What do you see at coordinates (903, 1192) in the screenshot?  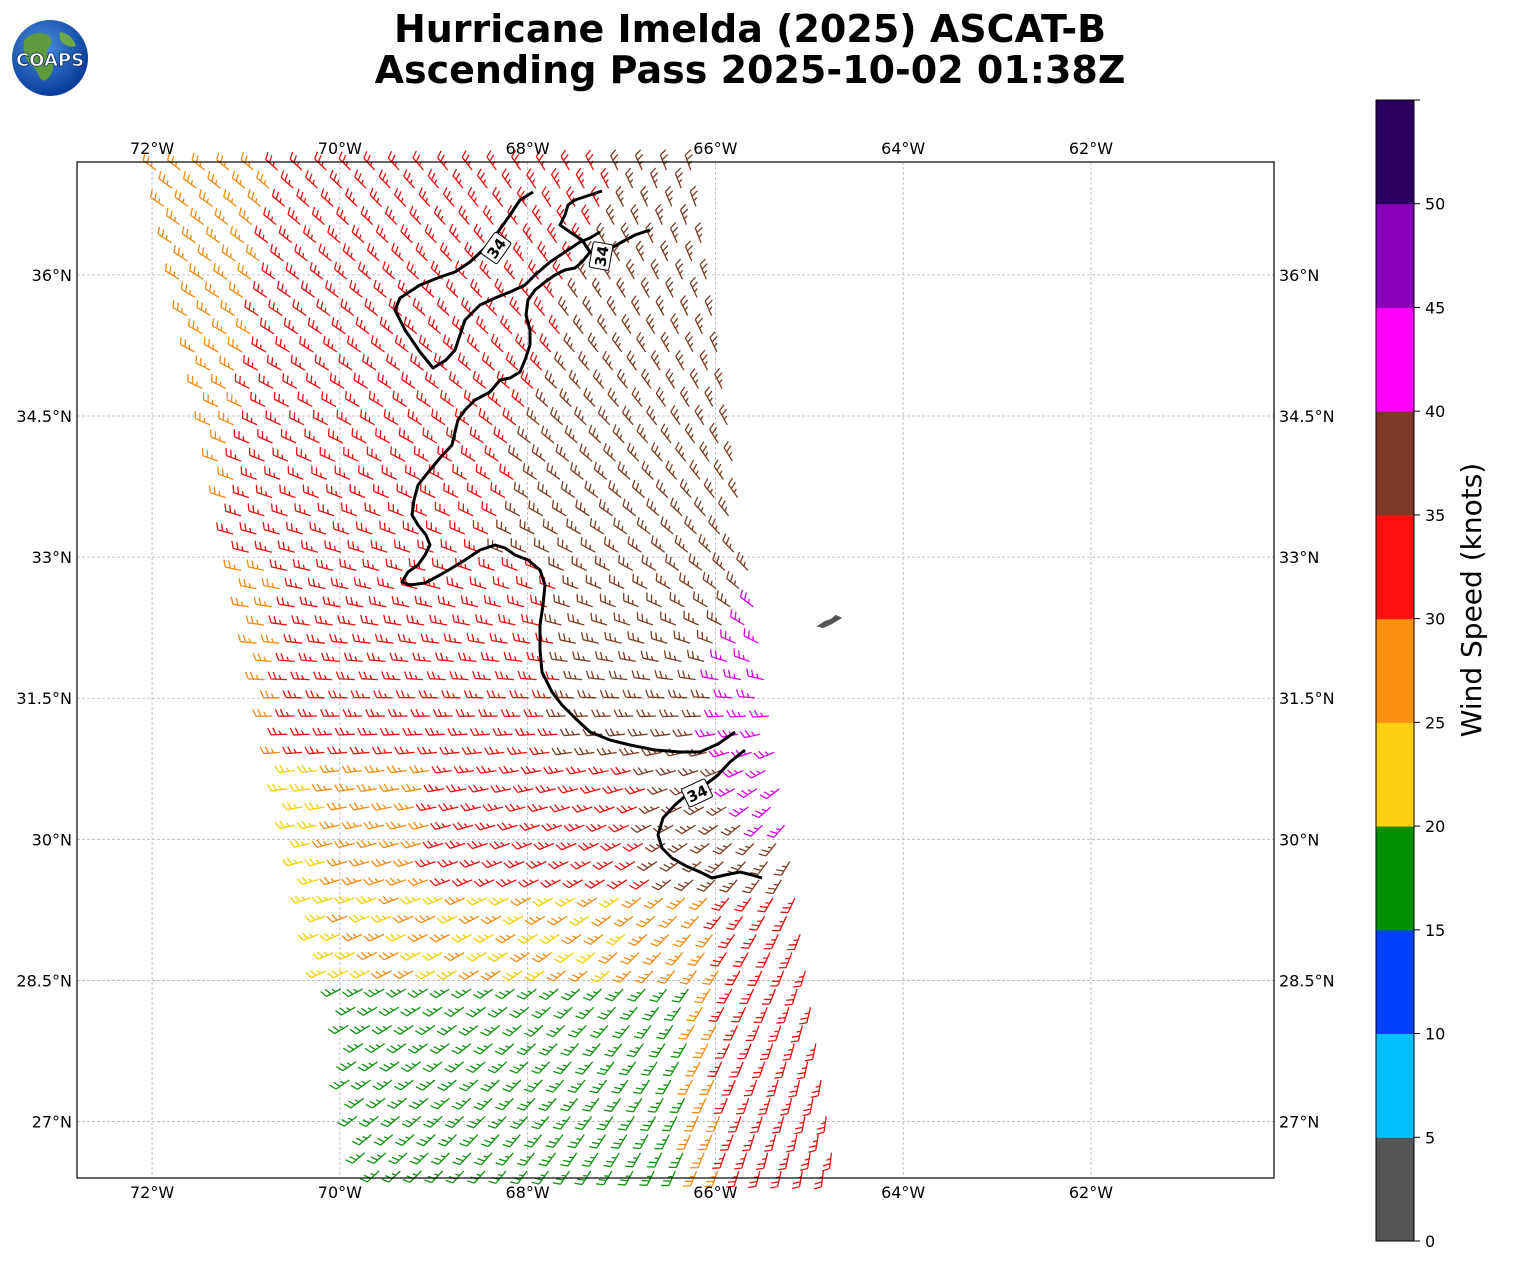 I see `lon-tick-label-bottom: 64°W` at bounding box center [903, 1192].